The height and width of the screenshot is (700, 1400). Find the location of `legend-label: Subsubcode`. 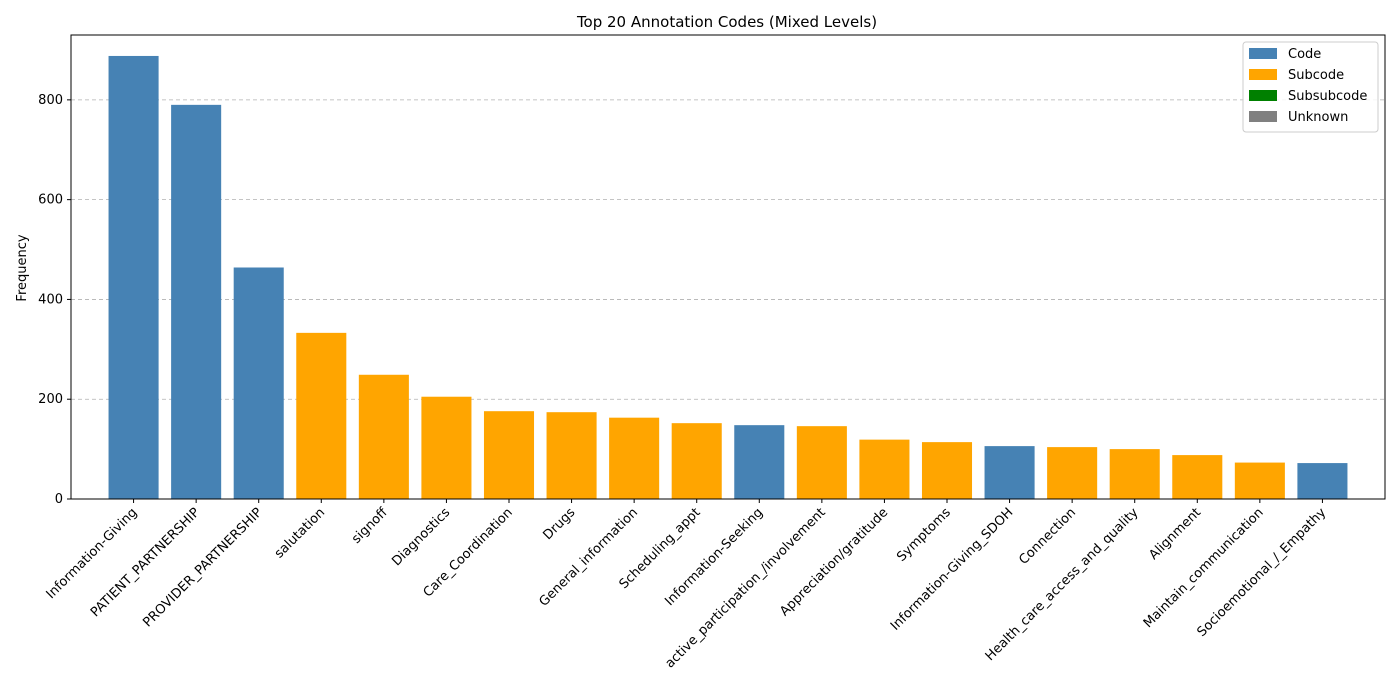

legend-label: Subsubcode is located at coordinates (1327, 96).